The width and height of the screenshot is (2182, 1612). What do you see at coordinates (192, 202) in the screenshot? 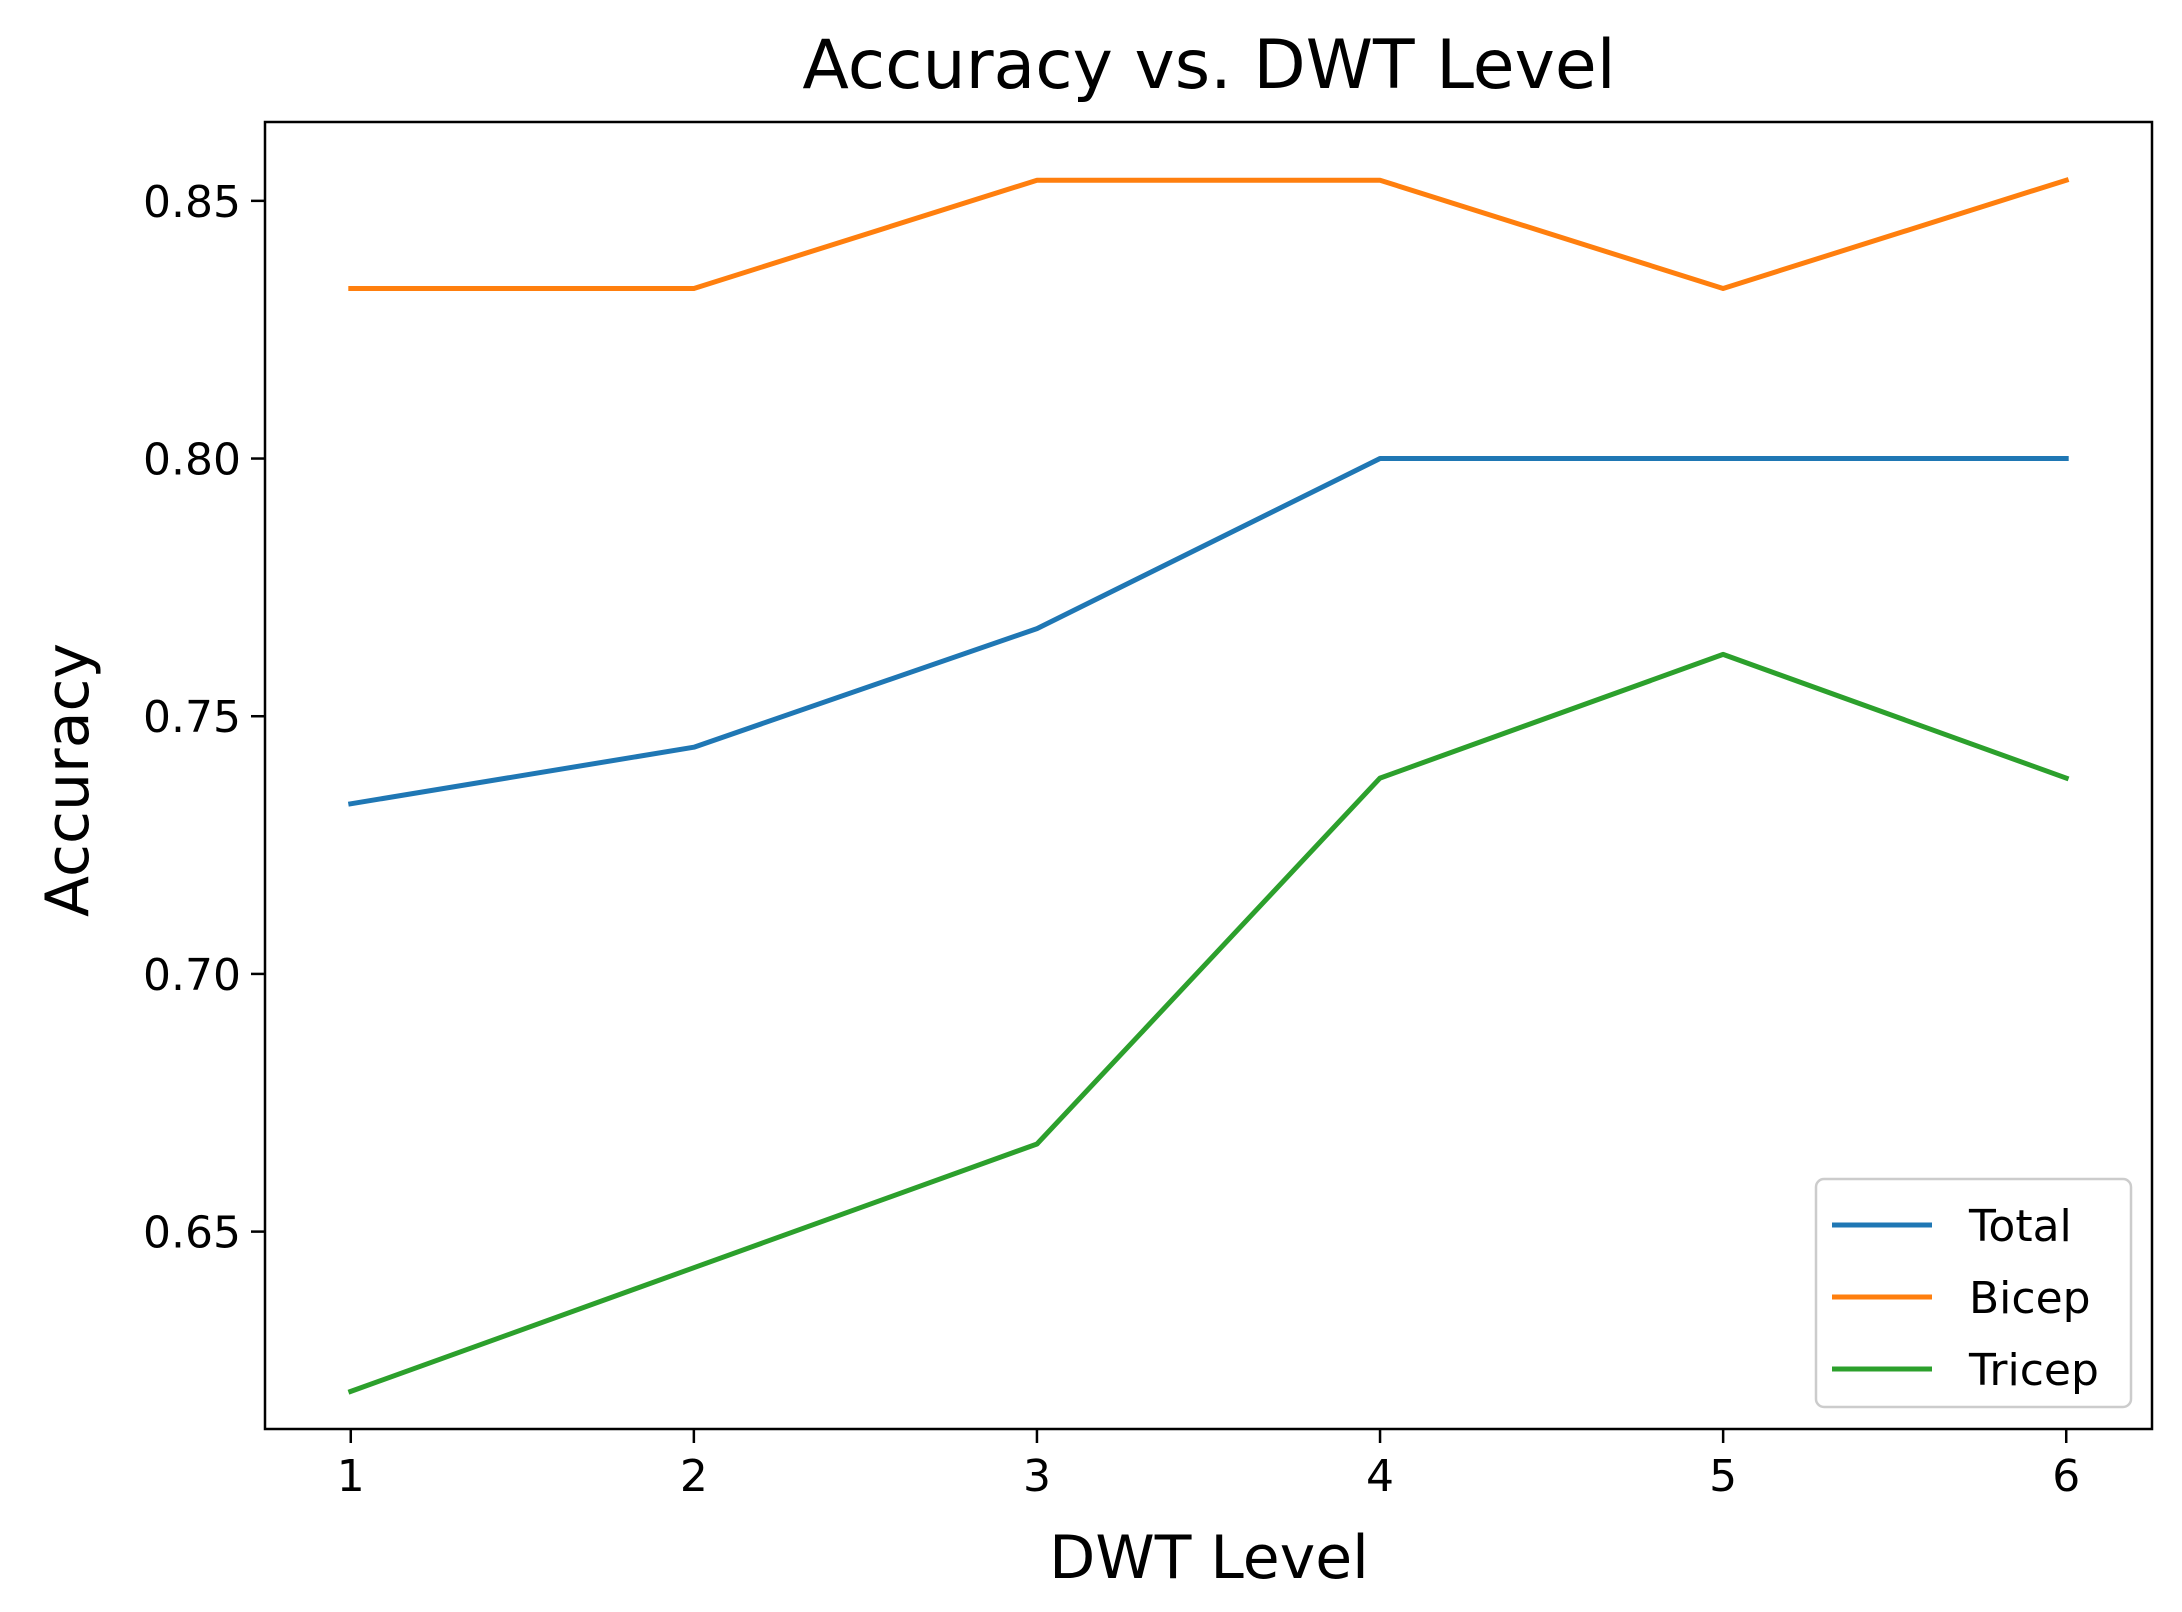
I see `y-tick-label: 0.85` at bounding box center [192, 202].